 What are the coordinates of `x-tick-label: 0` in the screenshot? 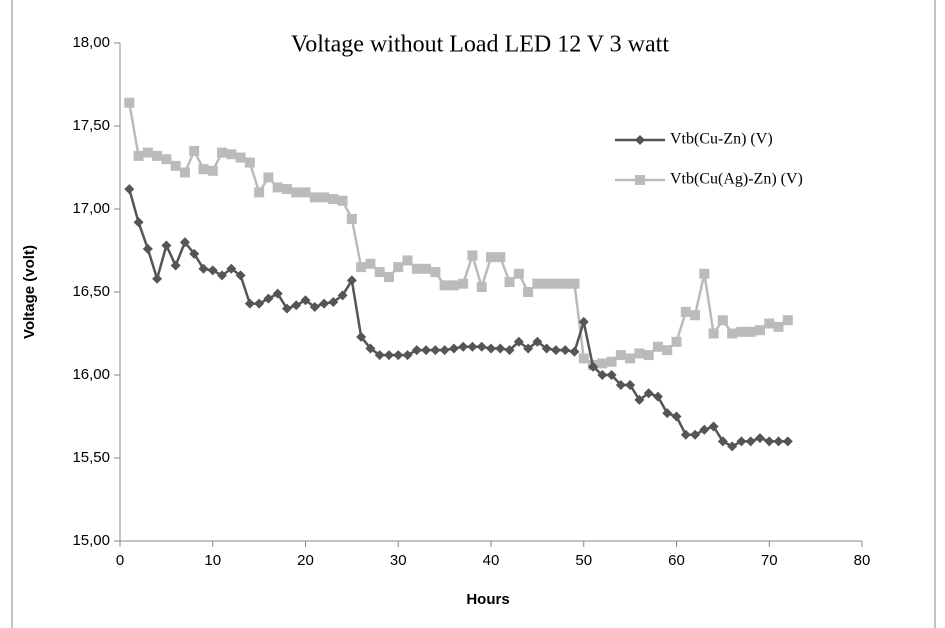 It's located at (120, 560).